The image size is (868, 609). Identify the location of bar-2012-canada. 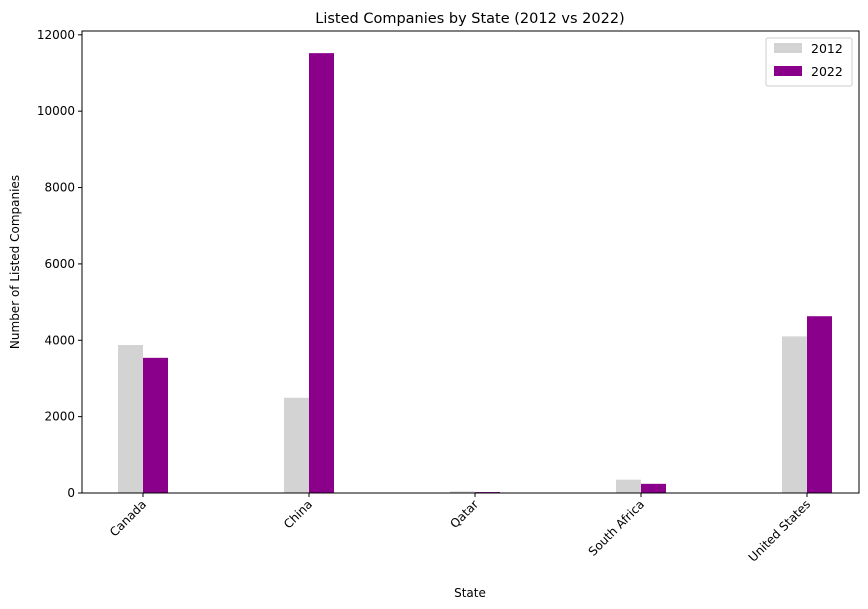
(130, 419).